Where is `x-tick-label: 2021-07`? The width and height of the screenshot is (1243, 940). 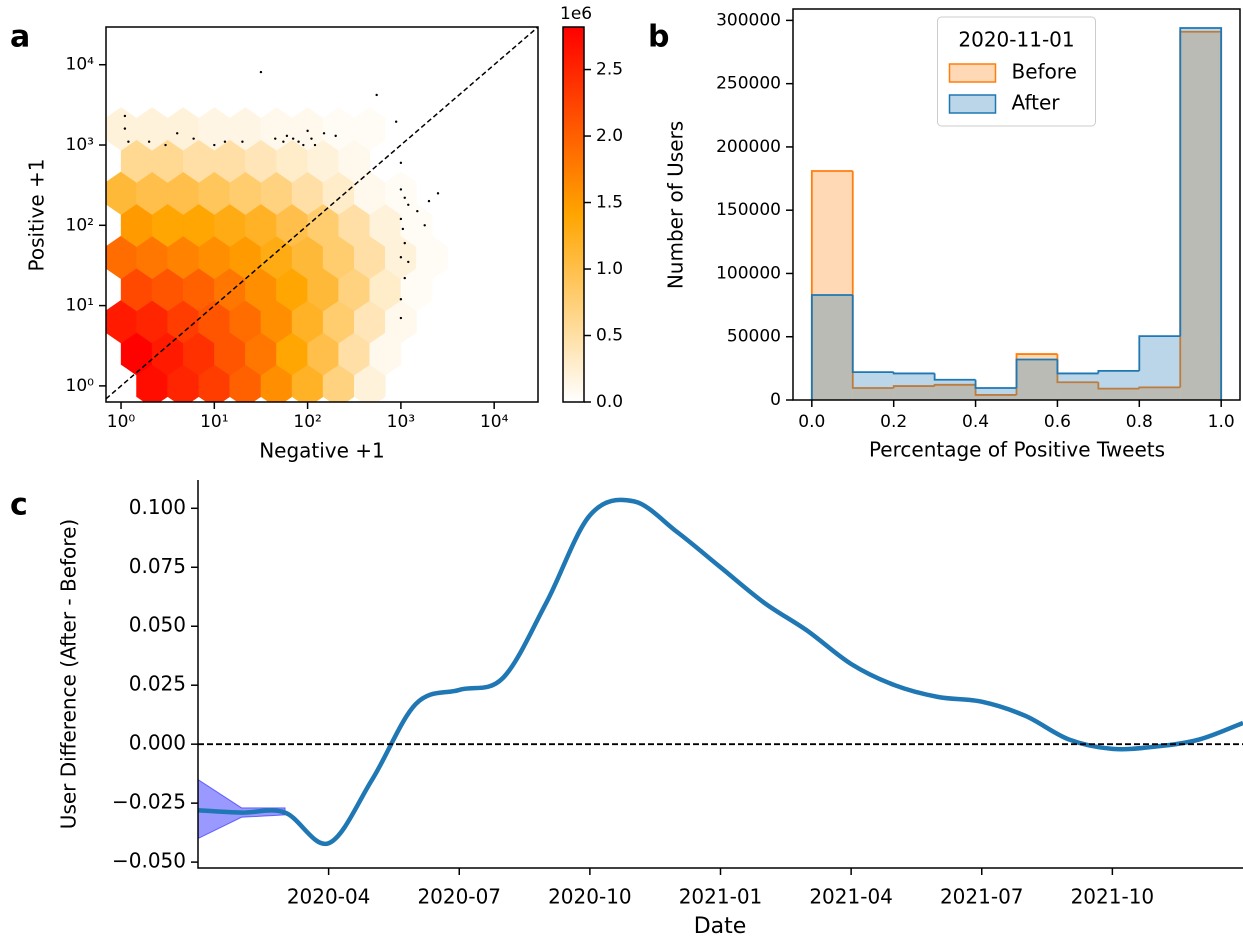
x-tick-label: 2021-07 is located at coordinates (982, 897).